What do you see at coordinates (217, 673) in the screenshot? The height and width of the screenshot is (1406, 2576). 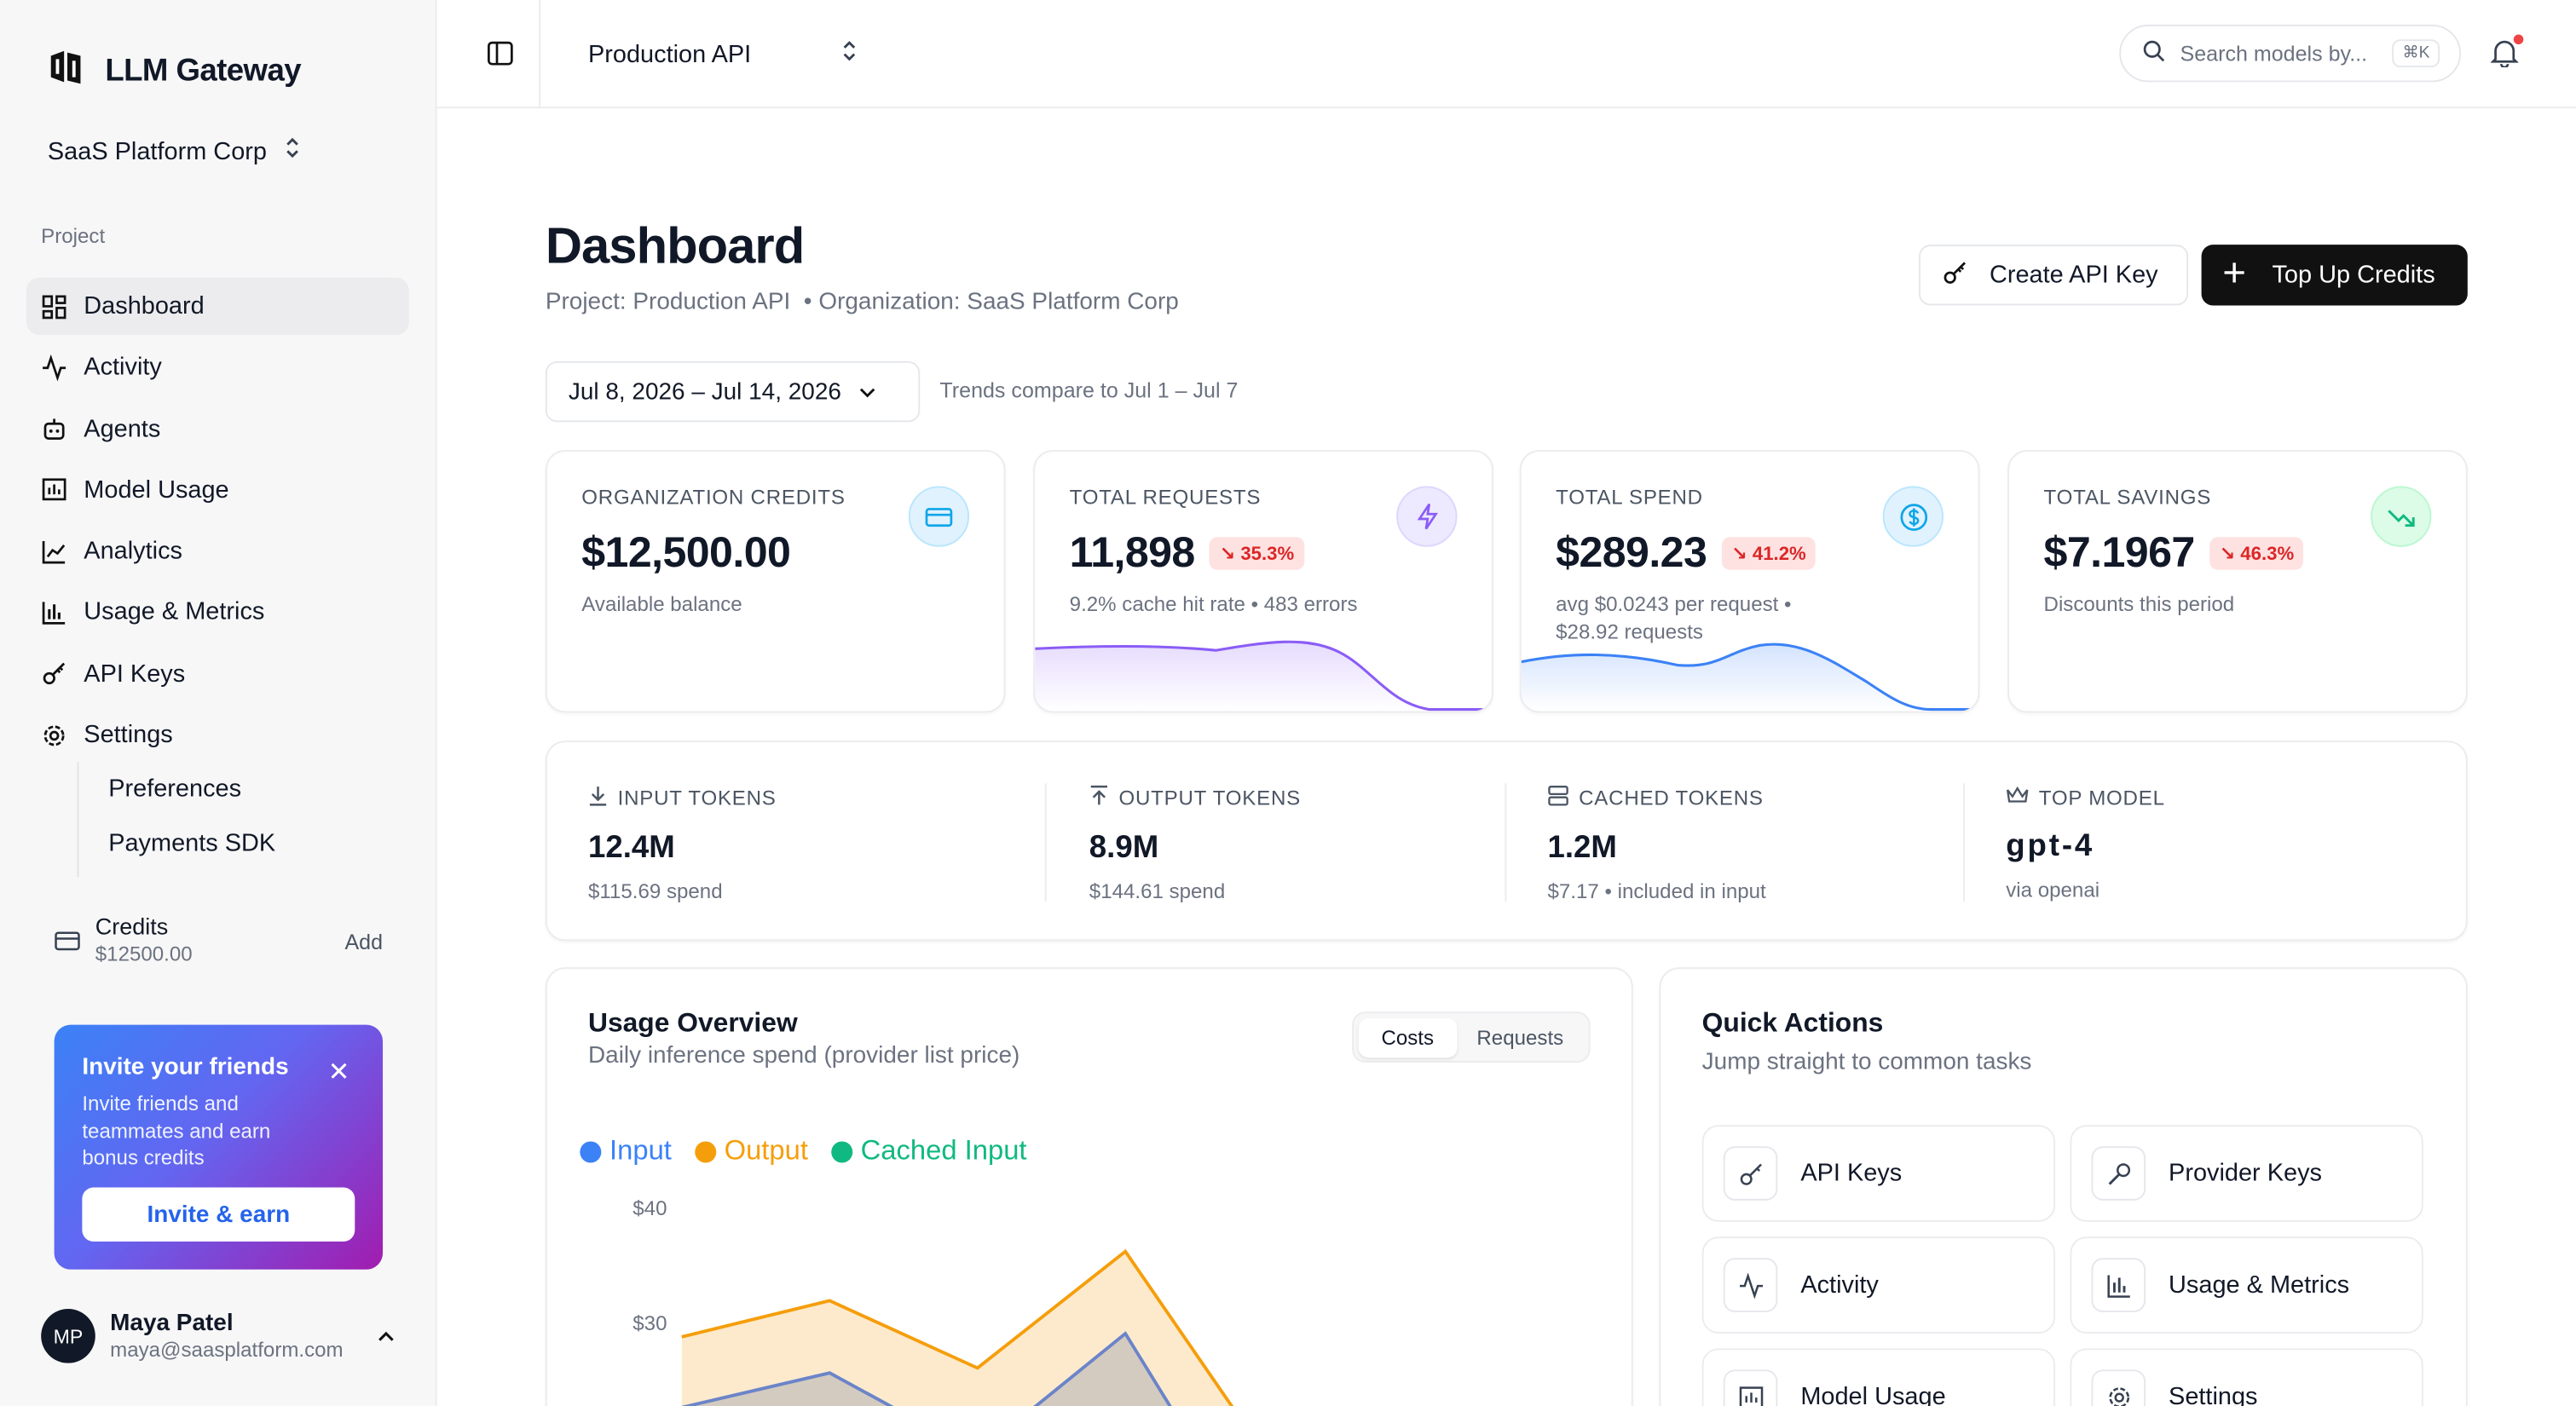 I see `sidebar-item-api-keys: API Keys` at bounding box center [217, 673].